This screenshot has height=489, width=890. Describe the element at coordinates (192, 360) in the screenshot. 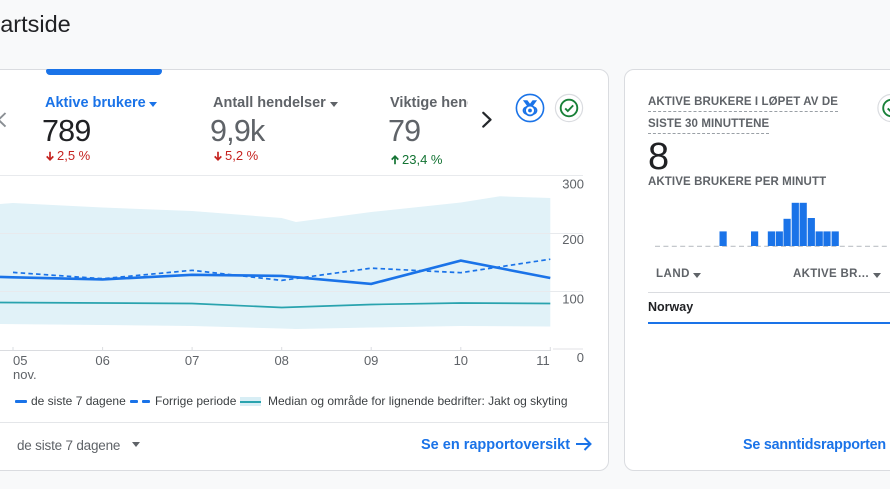

I see `svg-text: 07` at that location.